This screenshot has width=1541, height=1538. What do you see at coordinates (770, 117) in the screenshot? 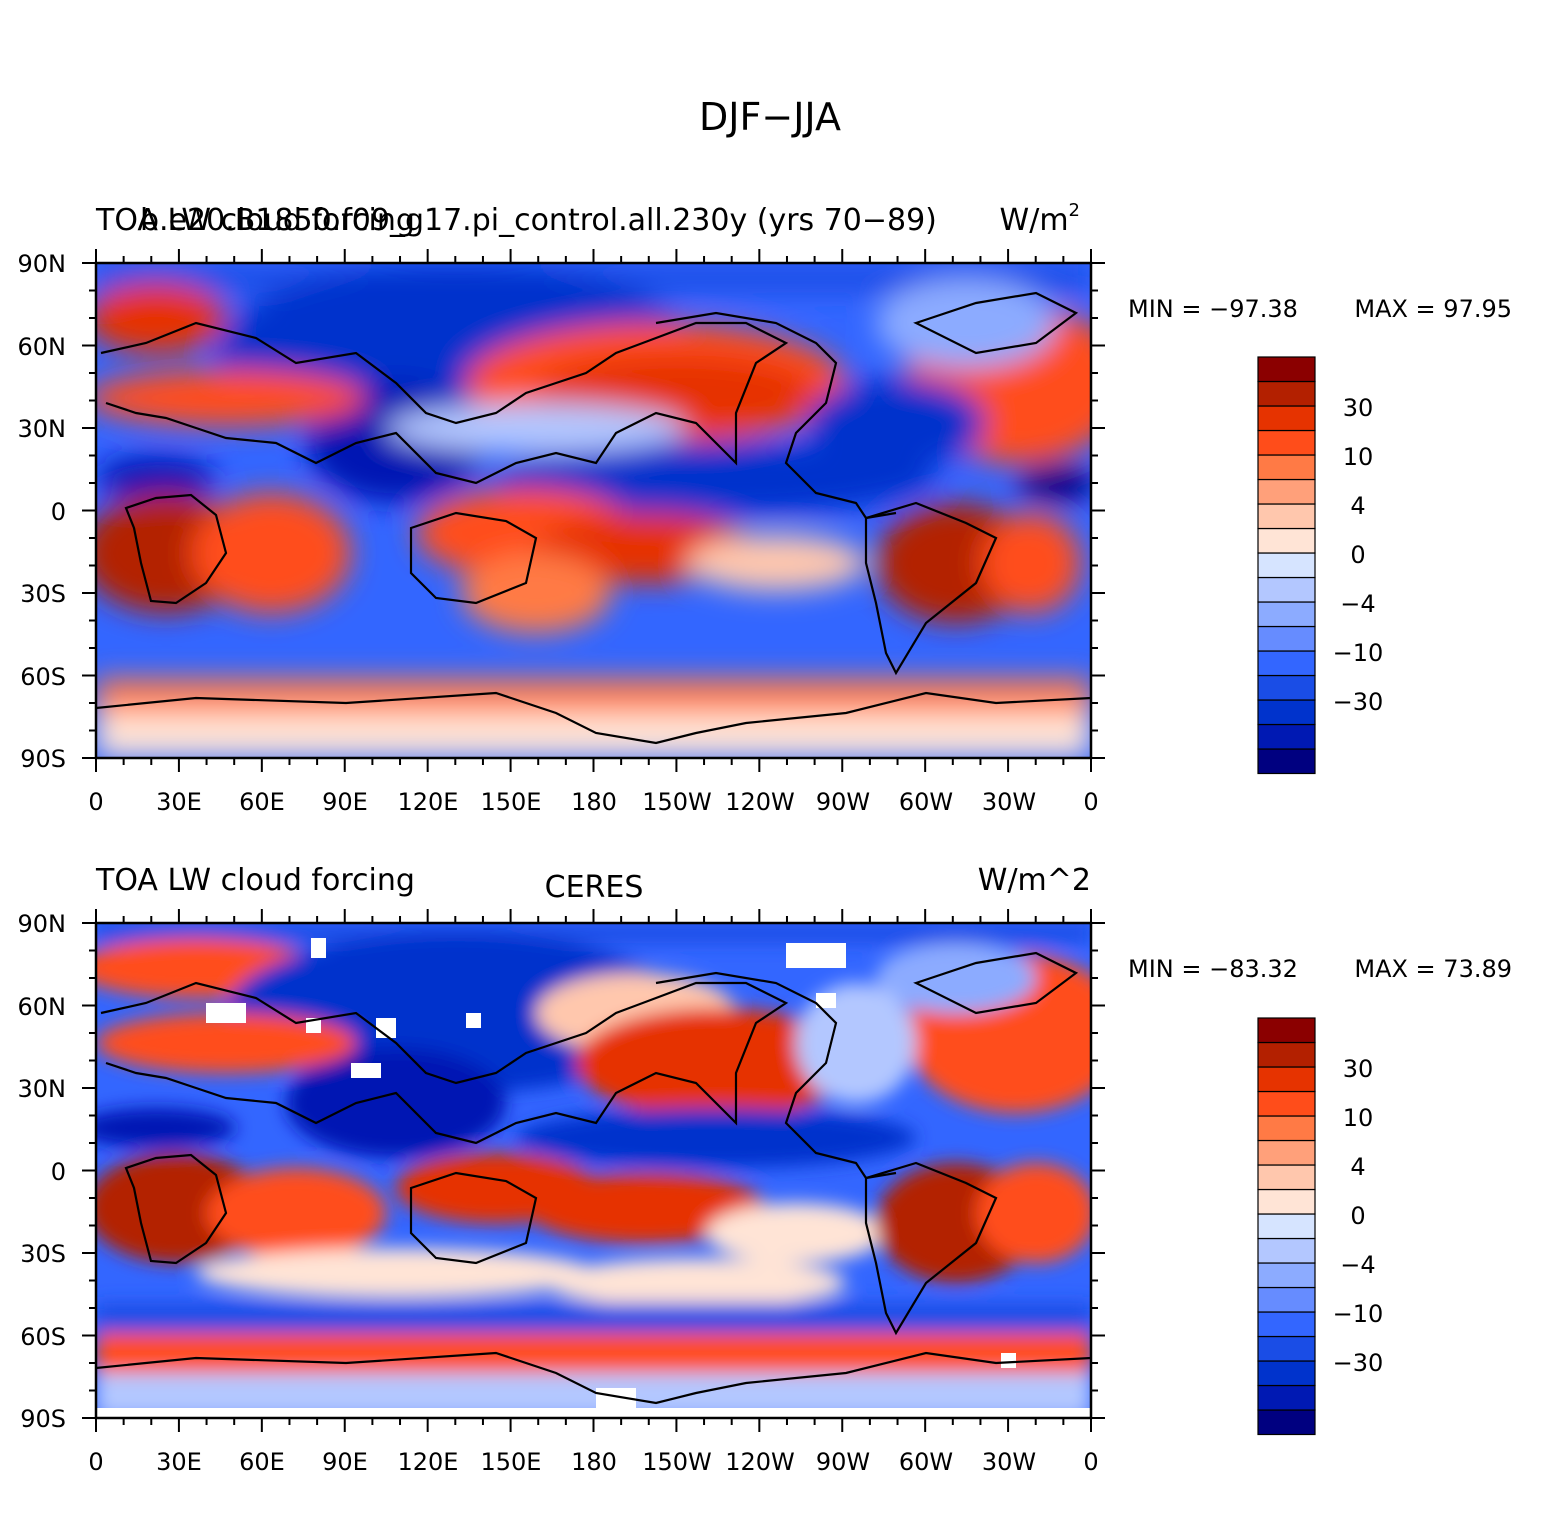
I see `figure-title: DJF−JJA` at bounding box center [770, 117].